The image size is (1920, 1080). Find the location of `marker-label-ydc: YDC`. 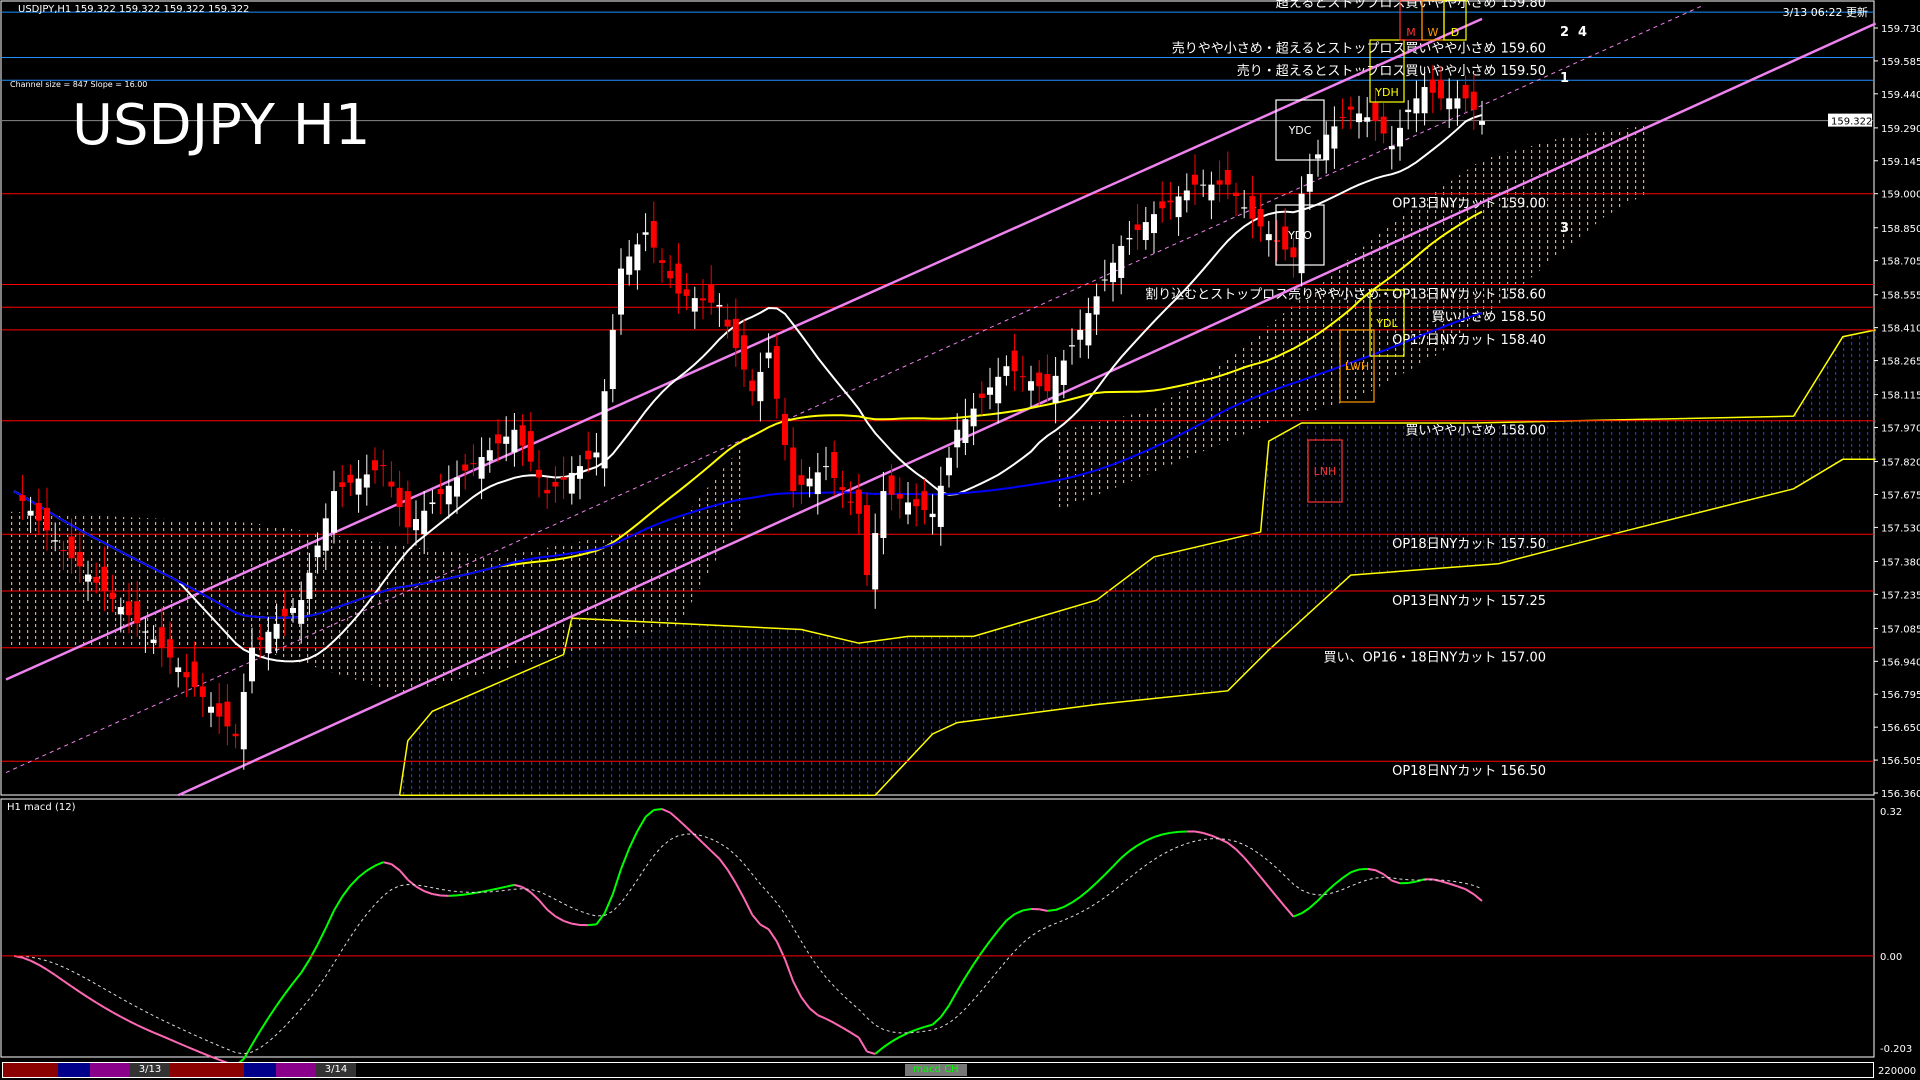

marker-label-ydc: YDC is located at coordinates (1300, 130).